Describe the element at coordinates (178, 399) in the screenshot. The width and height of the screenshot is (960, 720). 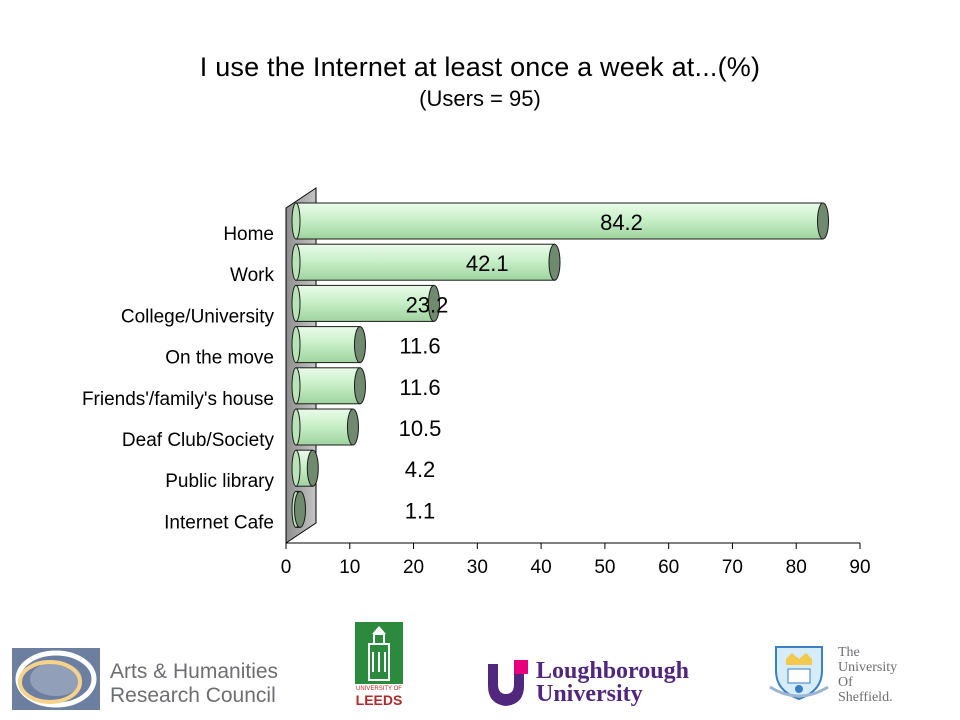
I see `category-label: Friends'/family's house` at that location.